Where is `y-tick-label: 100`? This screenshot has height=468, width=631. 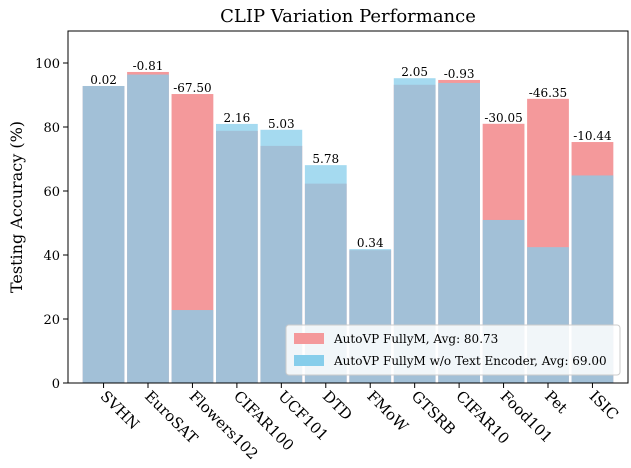
y-tick-label: 100 is located at coordinates (47, 64).